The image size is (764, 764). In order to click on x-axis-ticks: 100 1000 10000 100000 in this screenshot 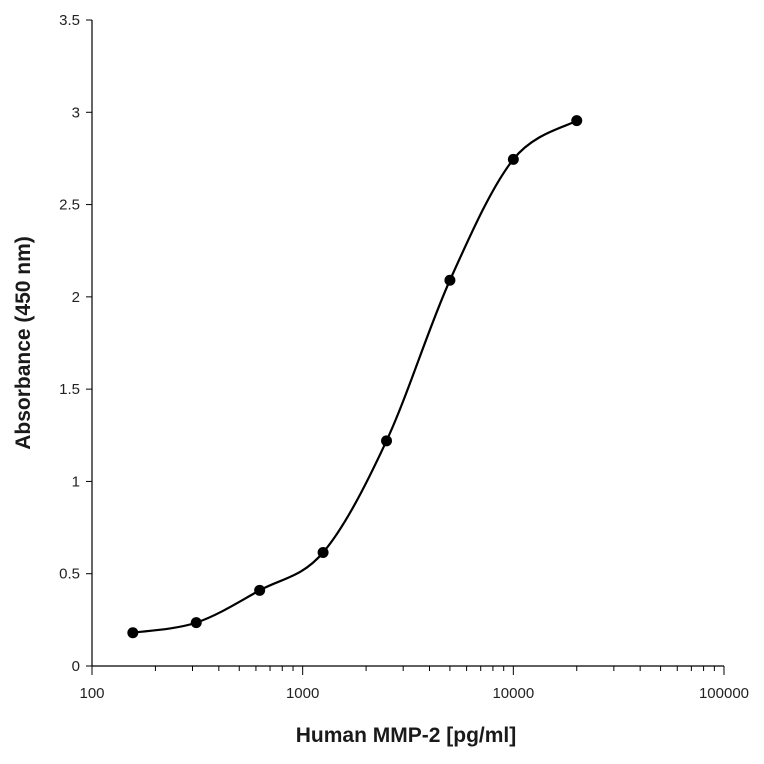, I will do `click(414, 684)`.